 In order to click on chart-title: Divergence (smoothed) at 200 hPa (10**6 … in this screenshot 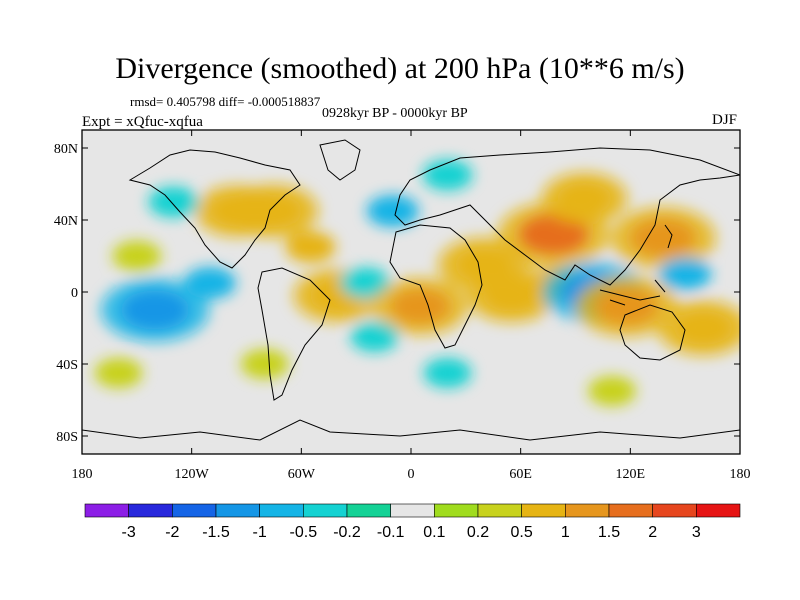, I will do `click(400, 68)`.